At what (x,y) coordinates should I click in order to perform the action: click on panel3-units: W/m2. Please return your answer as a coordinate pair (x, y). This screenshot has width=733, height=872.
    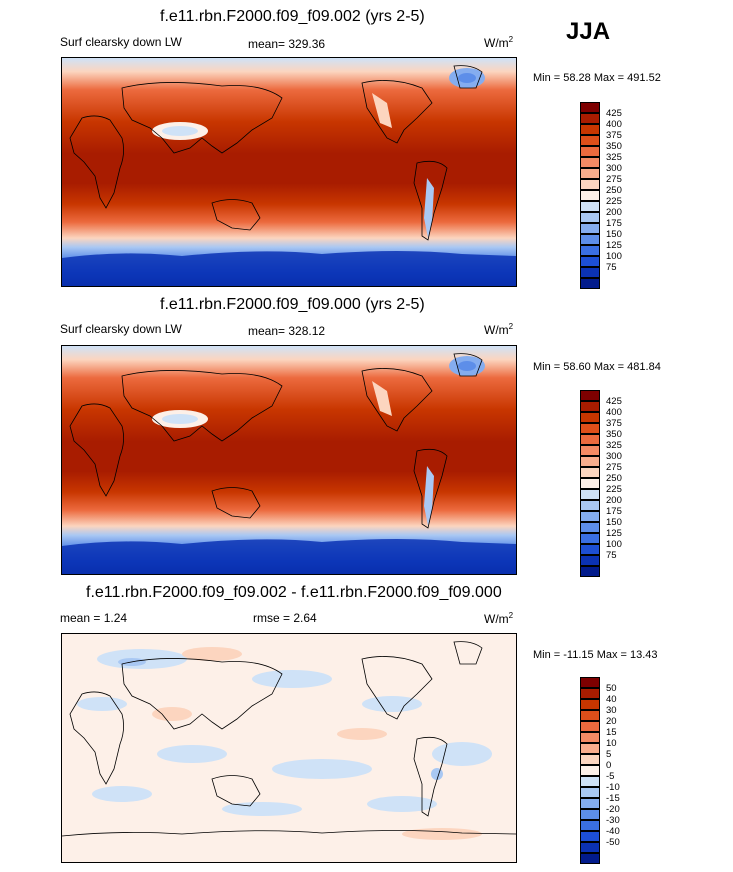
    Looking at the image, I should click on (499, 618).